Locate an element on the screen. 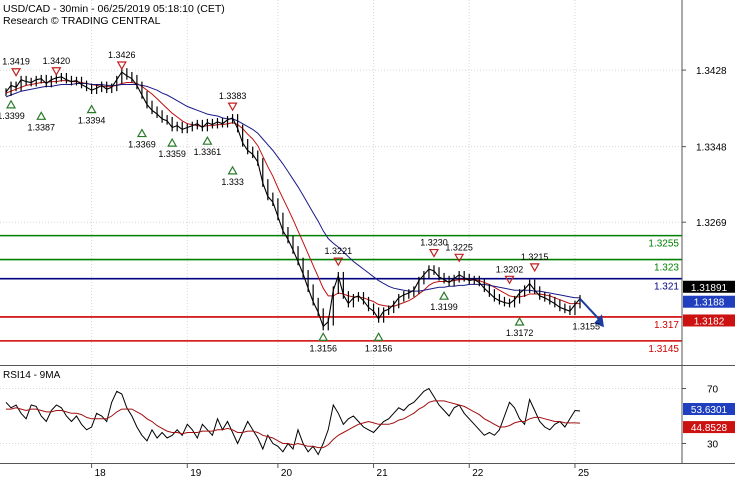 This screenshot has width=735, height=480. low-label: 1.3399 is located at coordinates (12, 116).